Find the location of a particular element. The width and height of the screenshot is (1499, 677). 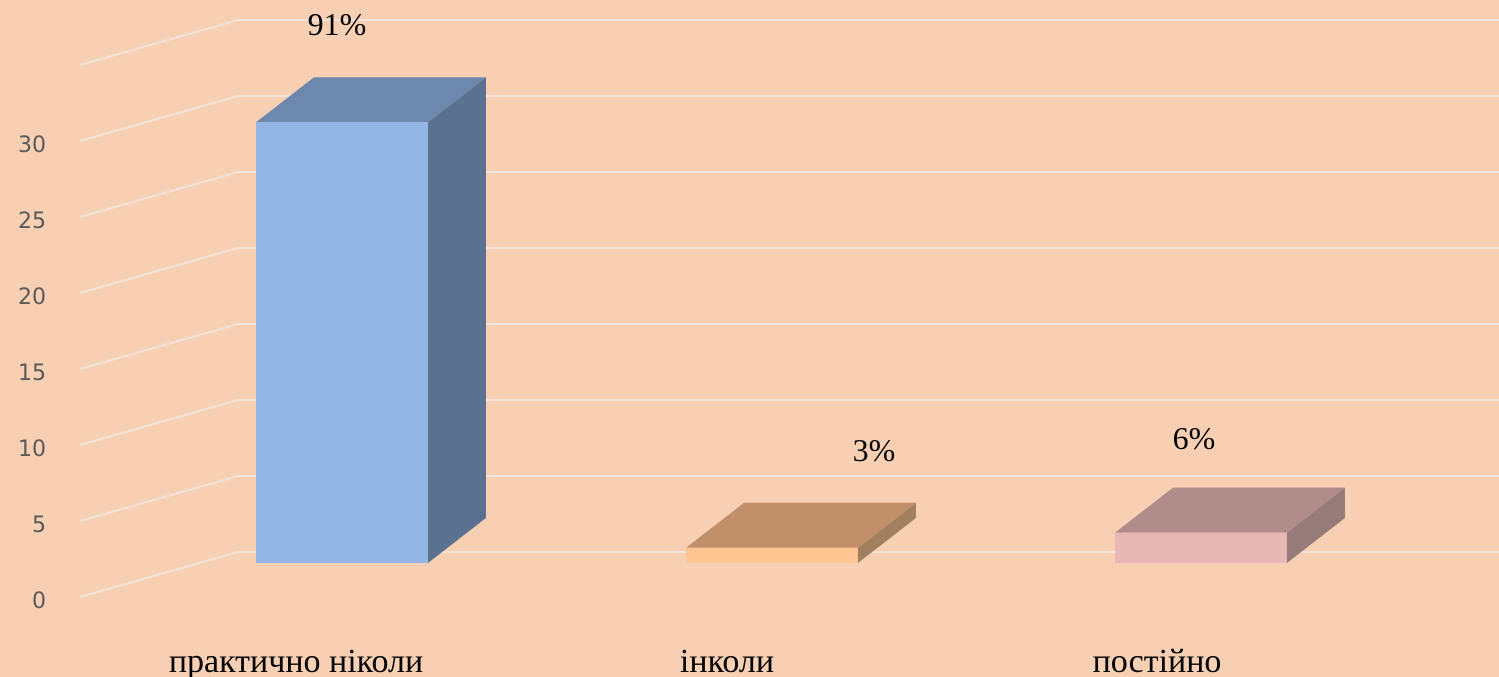

y-tick-label: 0 is located at coordinates (39, 601).